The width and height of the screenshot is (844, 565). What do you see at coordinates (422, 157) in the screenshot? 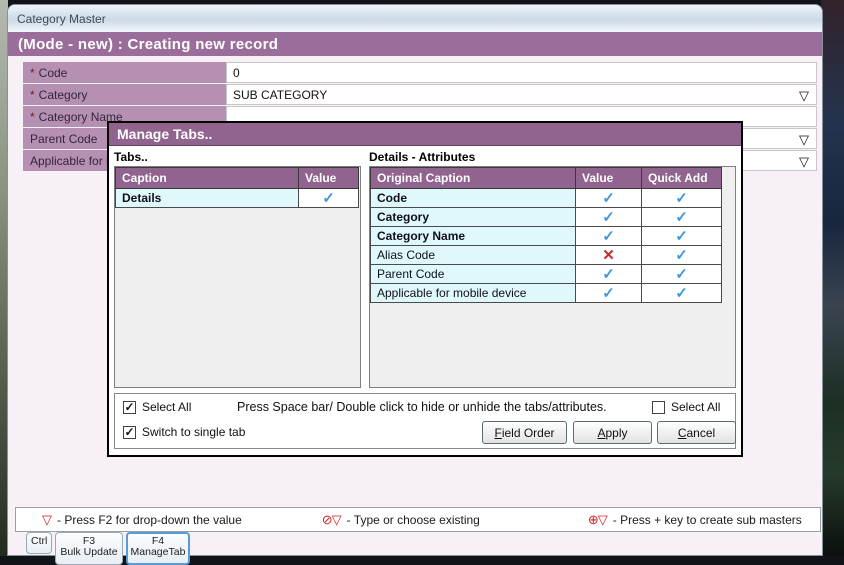
I see `attributes-section-label: Details - Attributes` at bounding box center [422, 157].